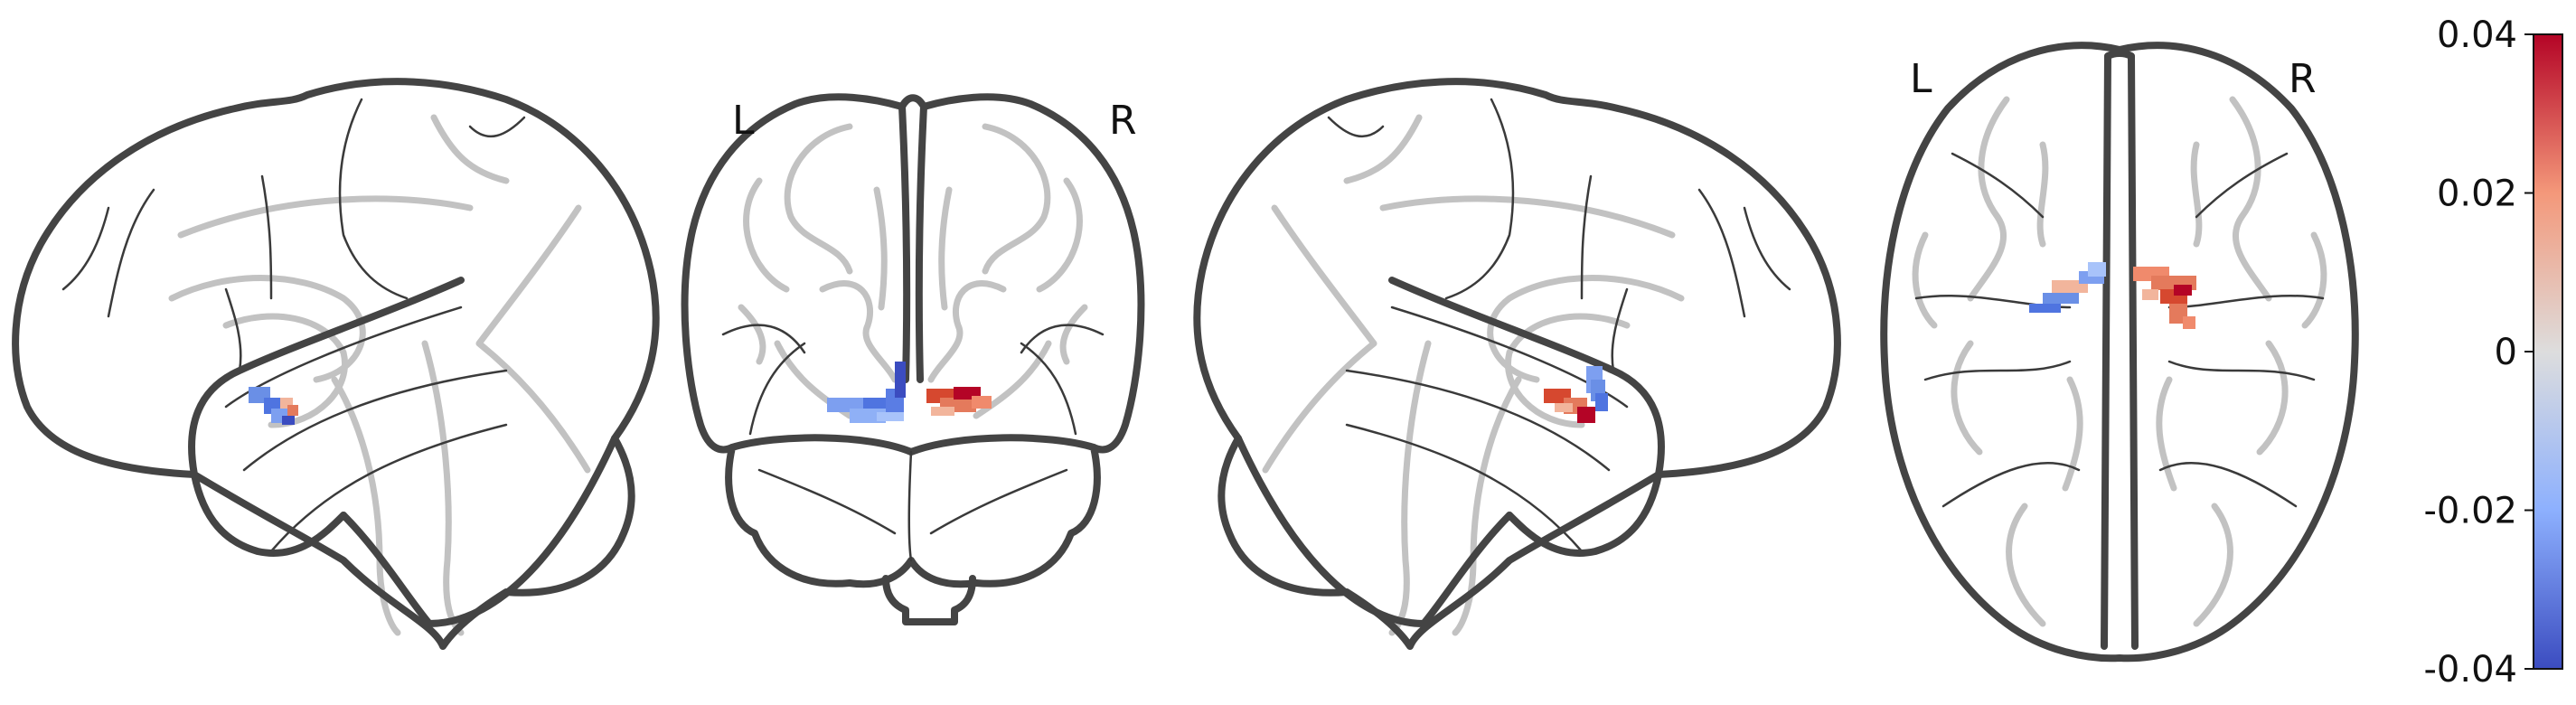  What do you see at coordinates (1032, 273) in the screenshot?
I see `brain-outline-right` at bounding box center [1032, 273].